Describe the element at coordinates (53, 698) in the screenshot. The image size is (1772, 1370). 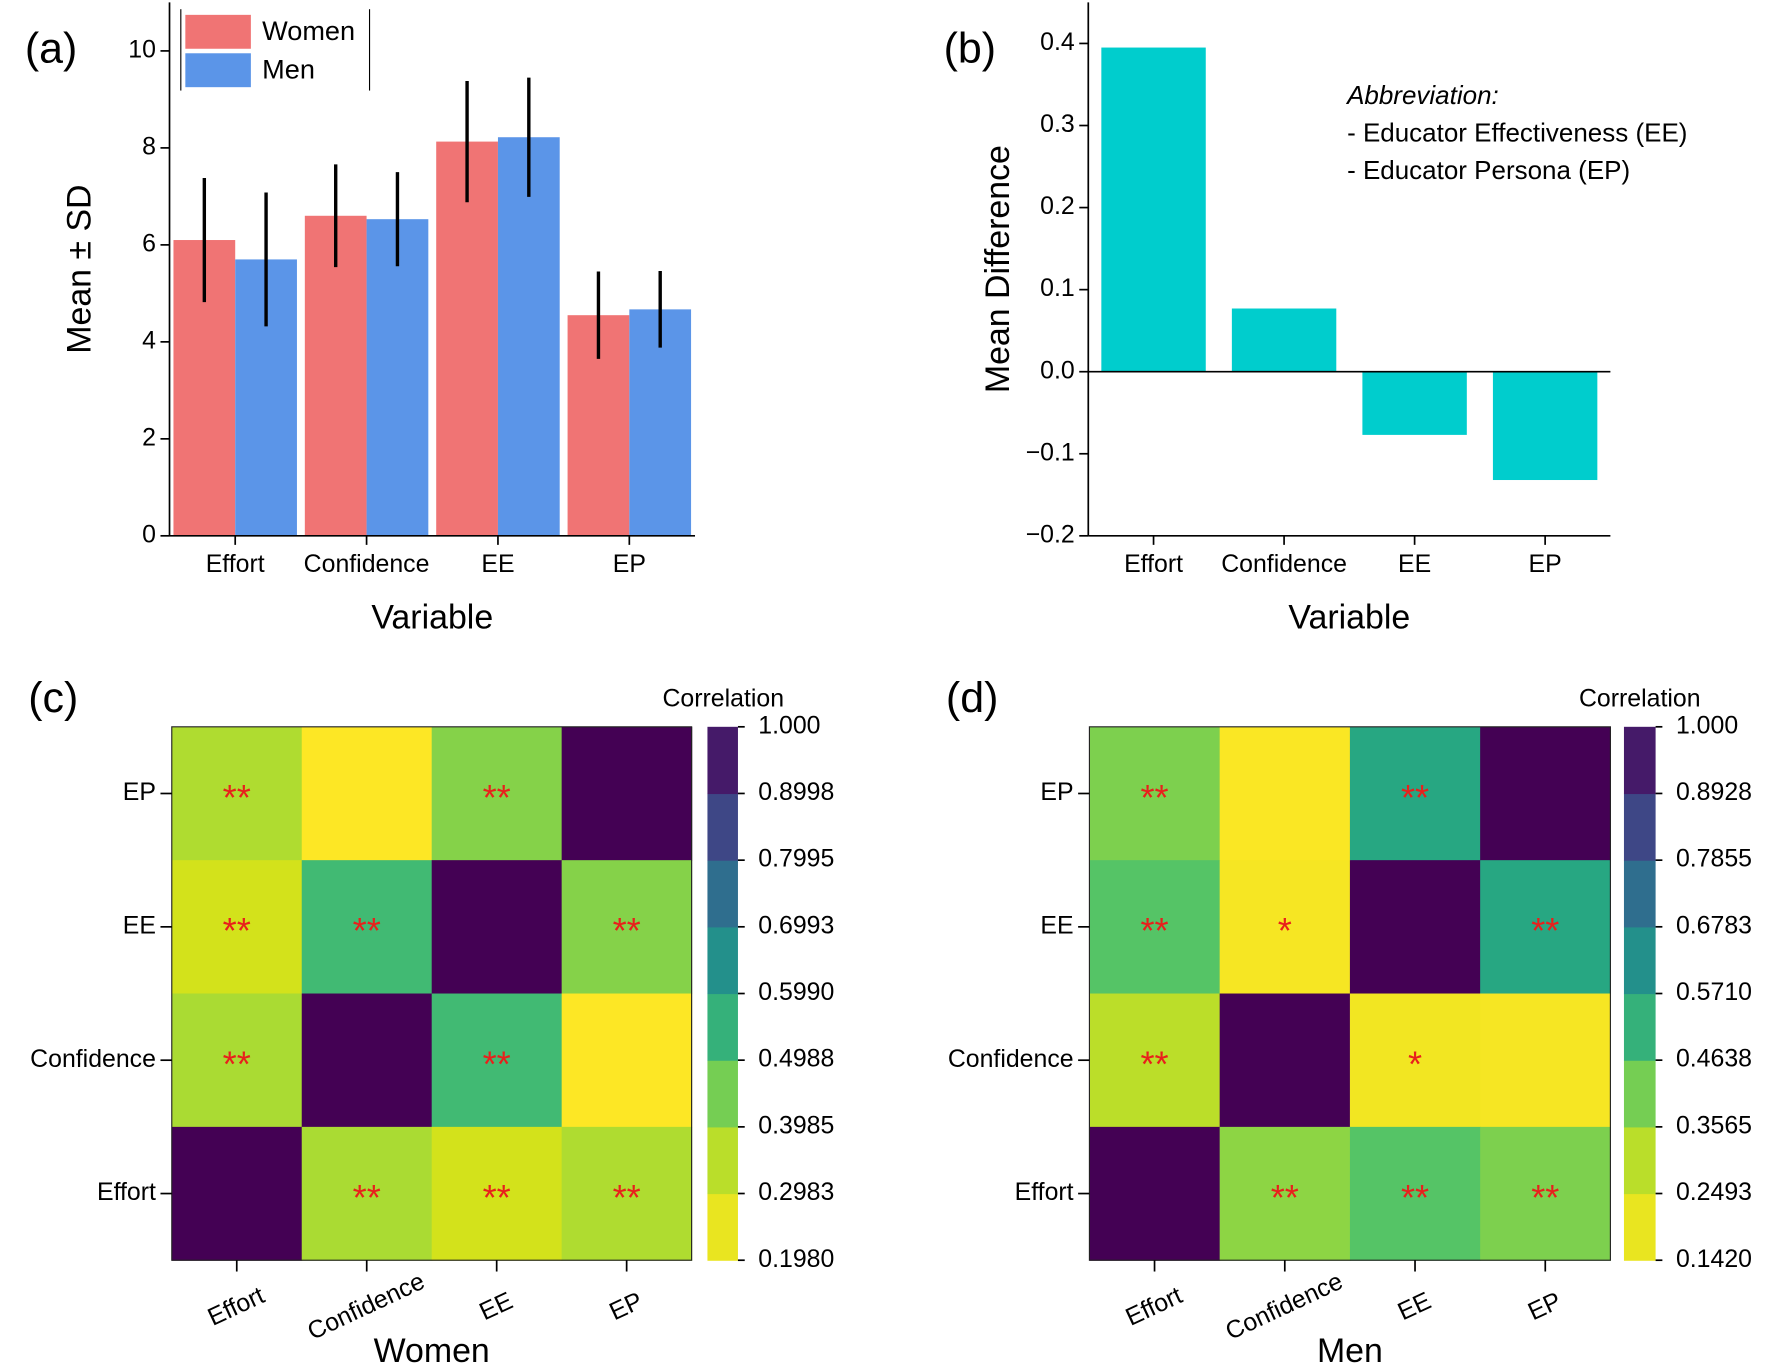
I see `panel-label: (c)` at that location.